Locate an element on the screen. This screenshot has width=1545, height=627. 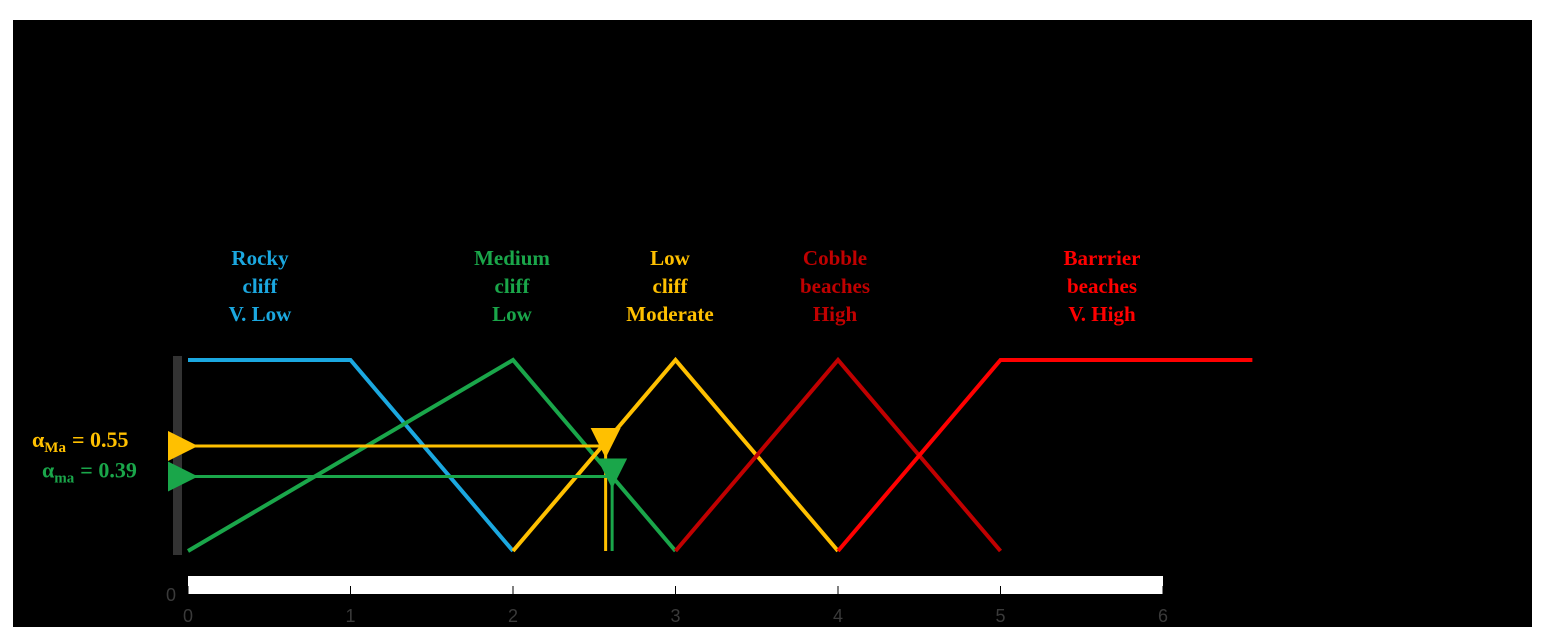
y-axis is located at coordinates (177, 455).